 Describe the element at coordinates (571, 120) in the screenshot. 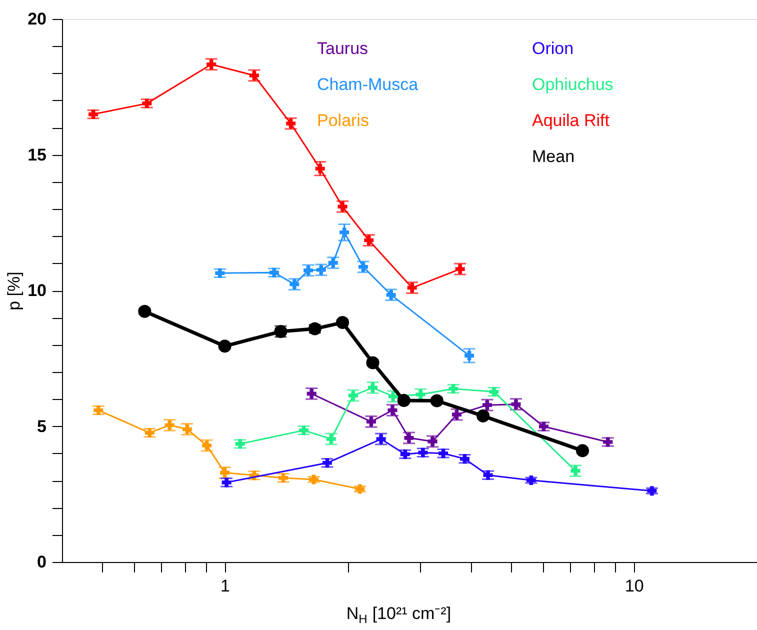

I see `text: Aquila Rift` at that location.